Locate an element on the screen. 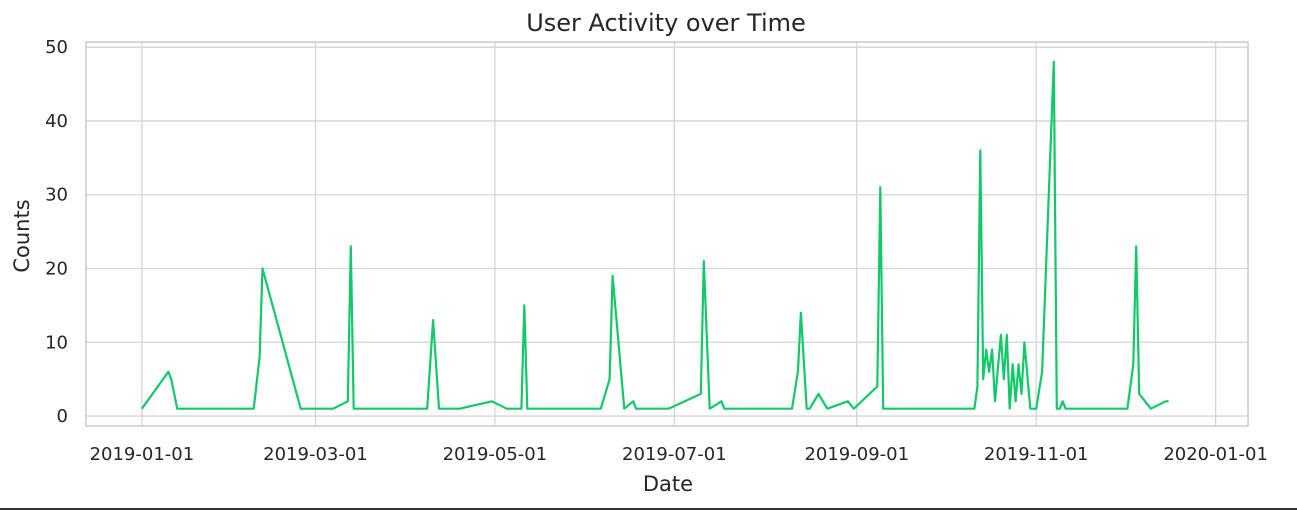 Image resolution: width=1297 pixels, height=510 pixels. y-tick-label: 0 is located at coordinates (62, 416).